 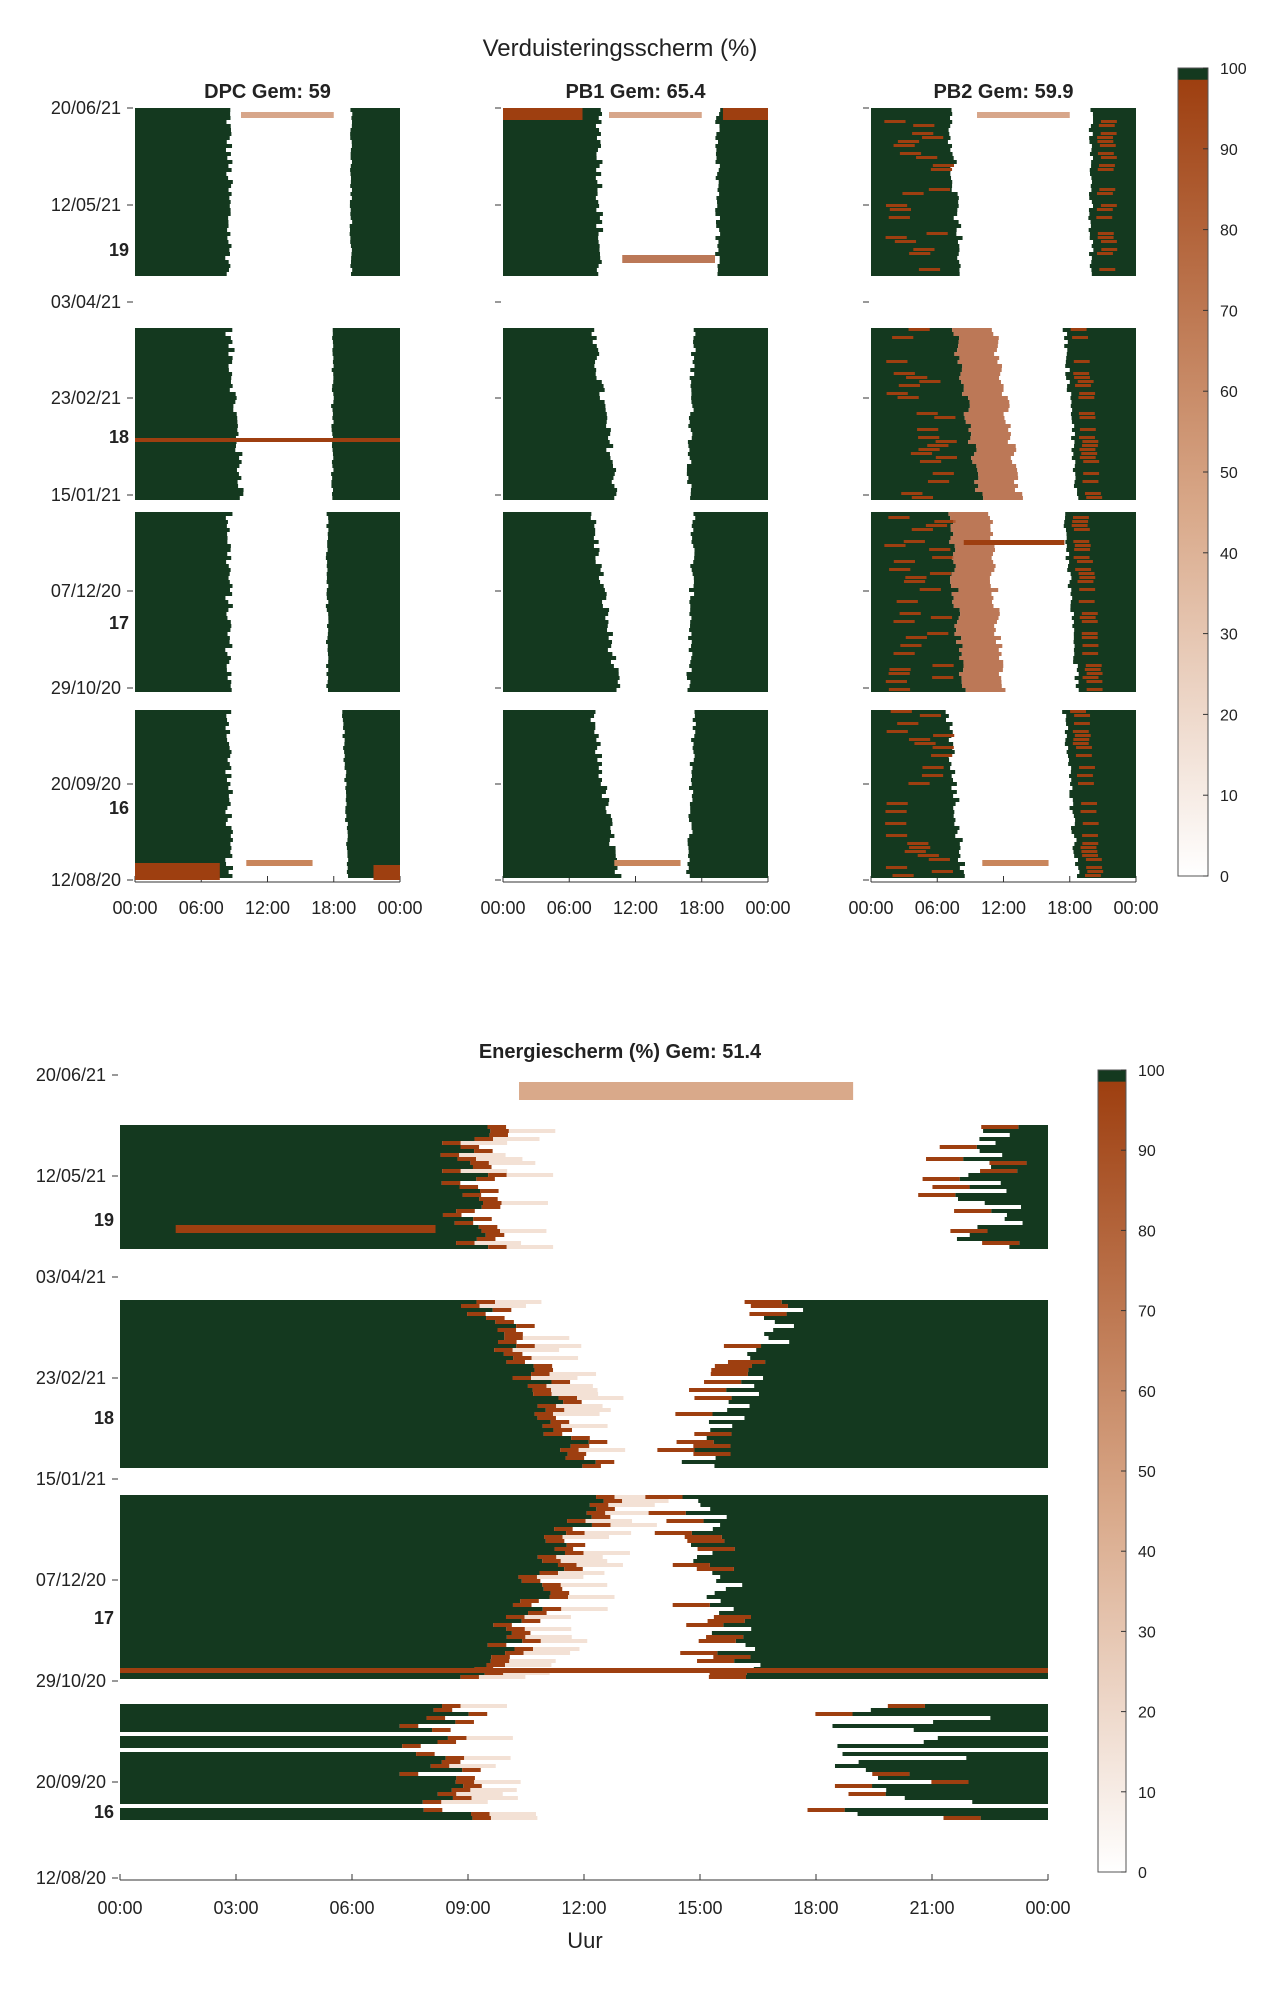 I want to click on colorbar-tick-label: 80, so click(x=1229, y=231).